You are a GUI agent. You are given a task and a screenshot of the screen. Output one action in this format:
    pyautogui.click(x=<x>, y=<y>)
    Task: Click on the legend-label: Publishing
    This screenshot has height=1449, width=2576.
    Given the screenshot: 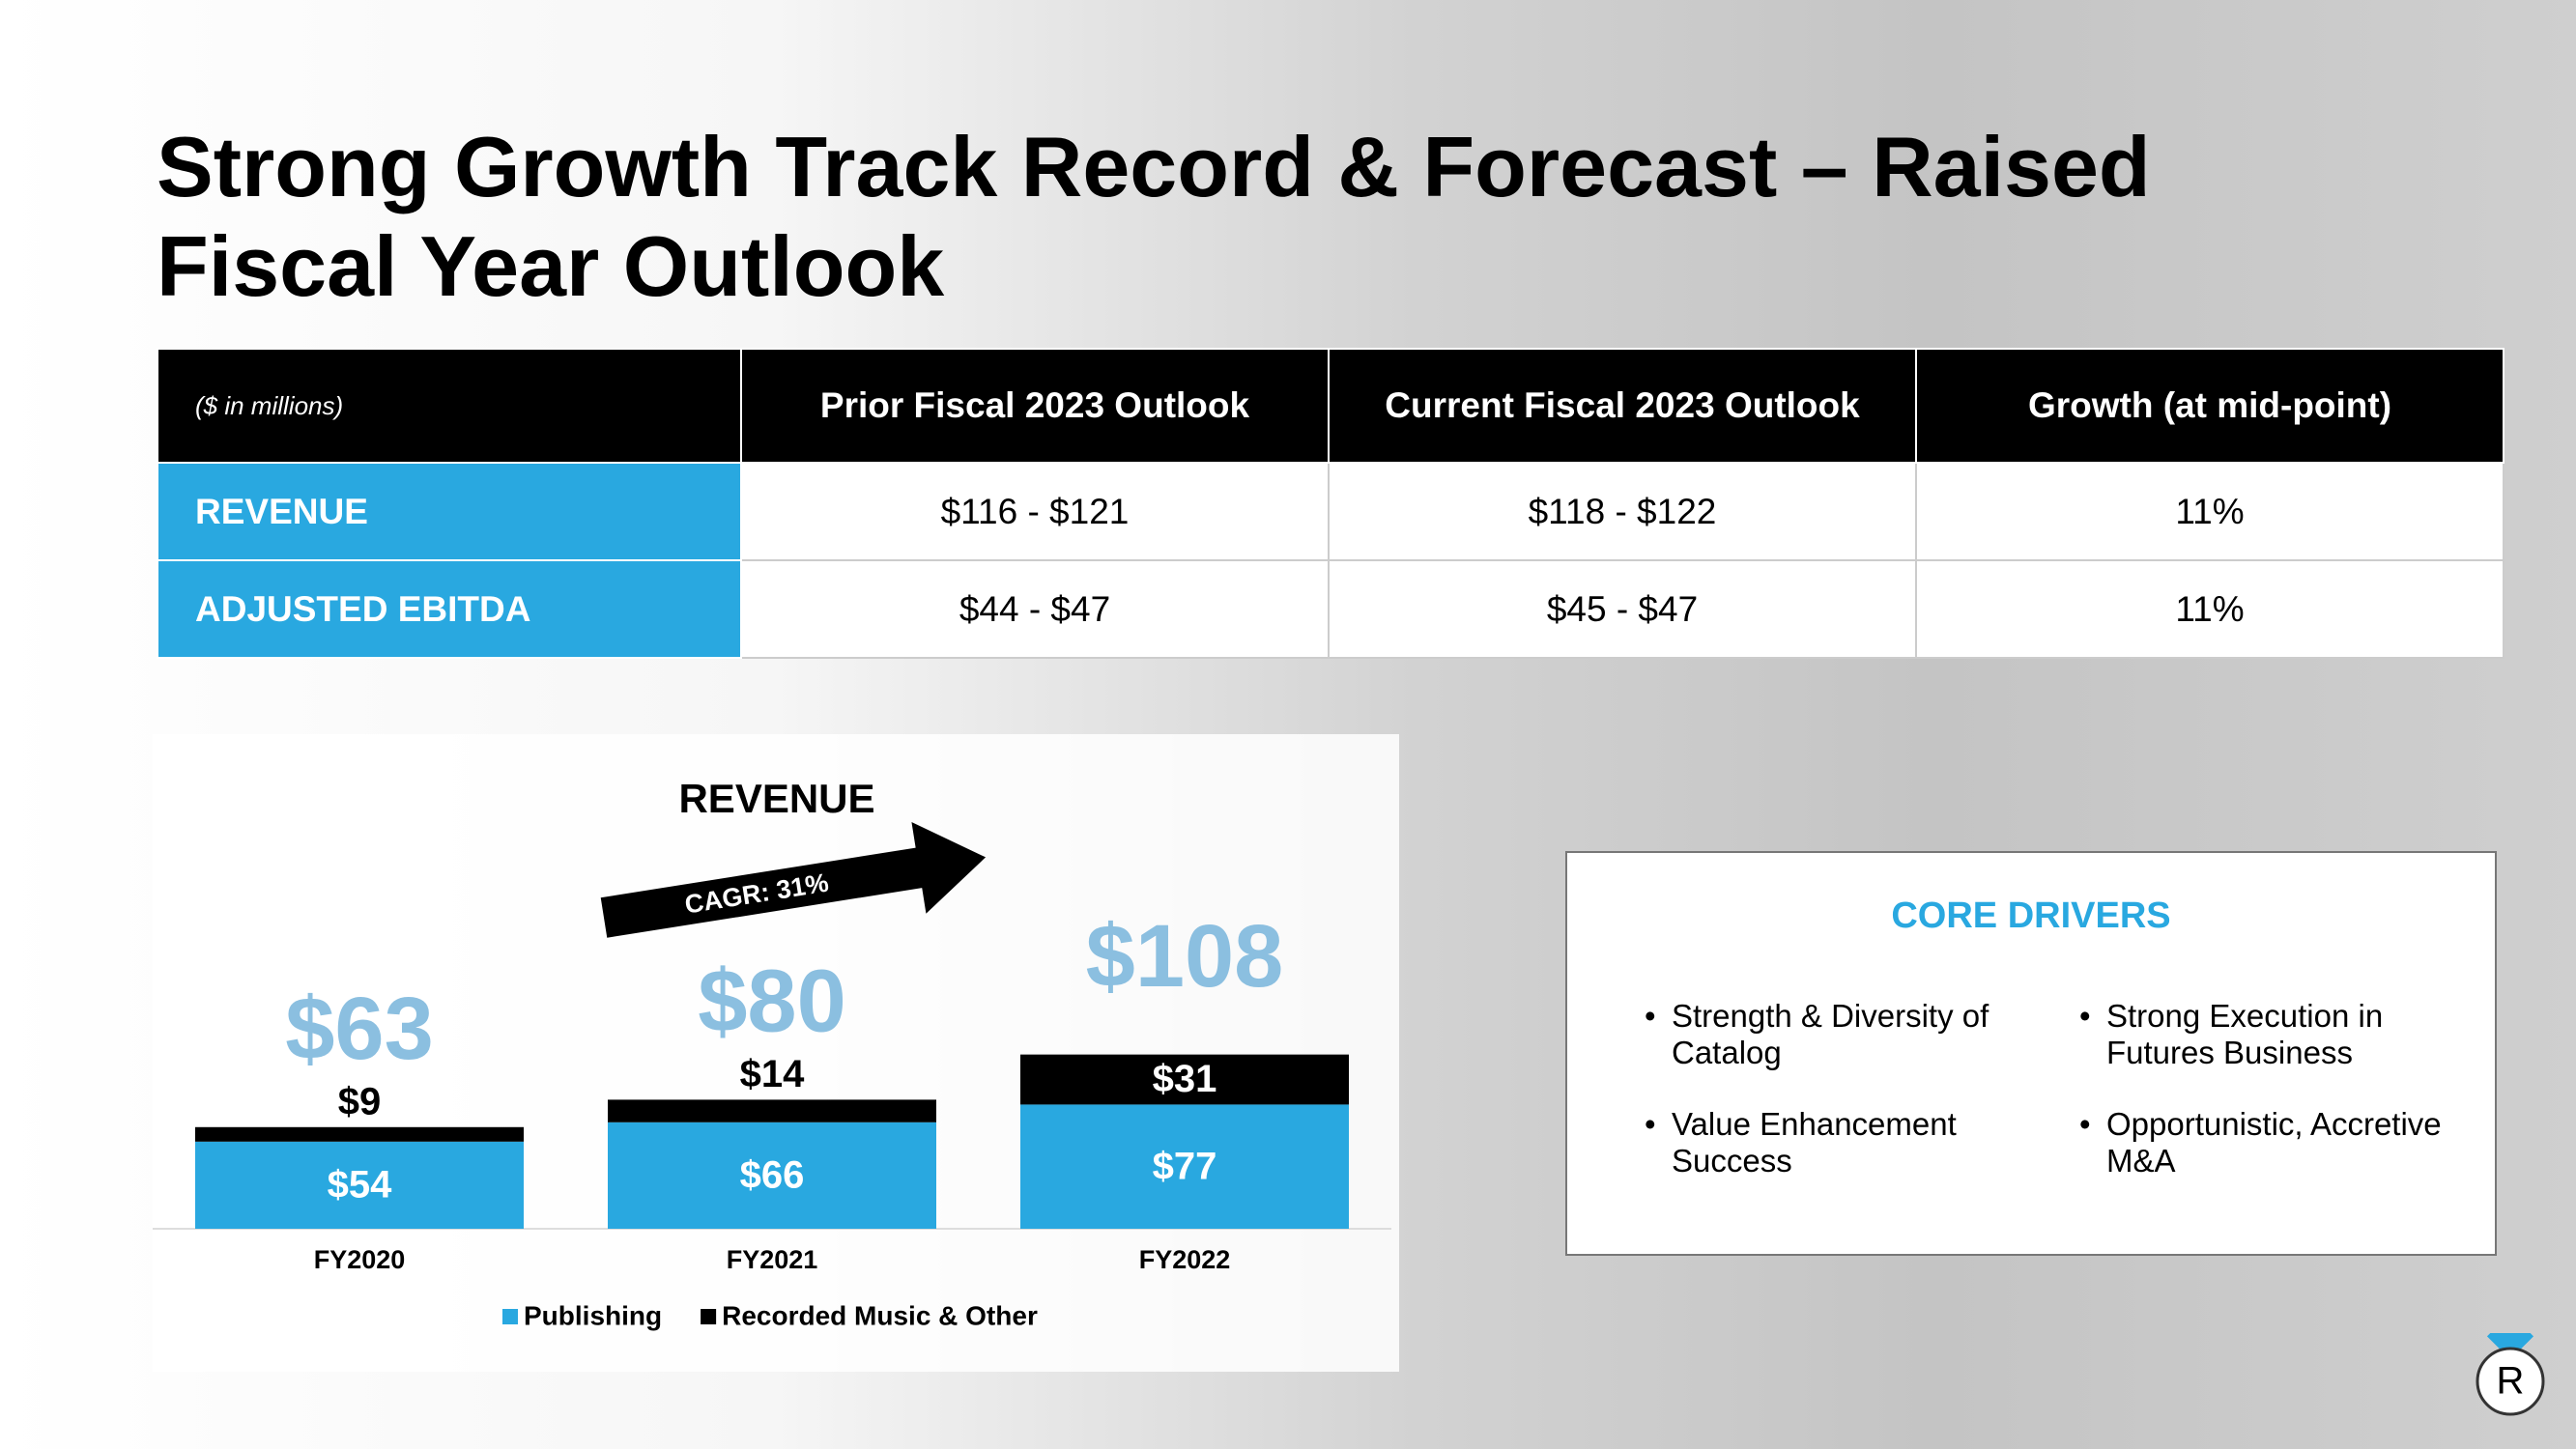 What is the action you would take?
    pyautogui.click(x=593, y=1315)
    